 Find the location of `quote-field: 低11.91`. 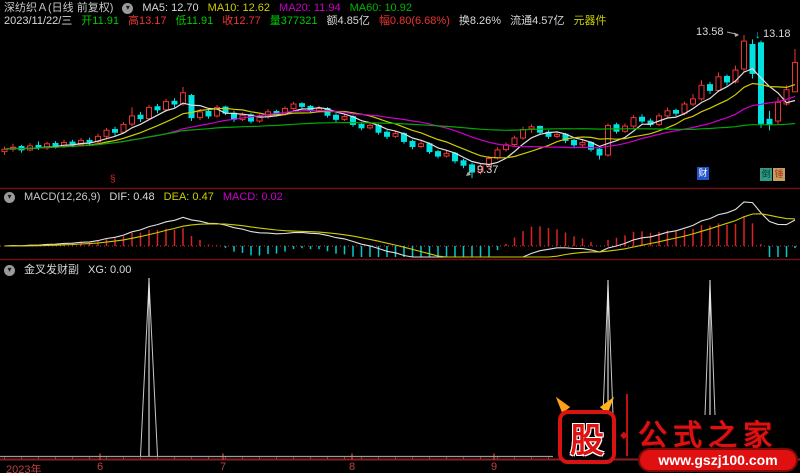

quote-field: 低11.91 is located at coordinates (194, 21).